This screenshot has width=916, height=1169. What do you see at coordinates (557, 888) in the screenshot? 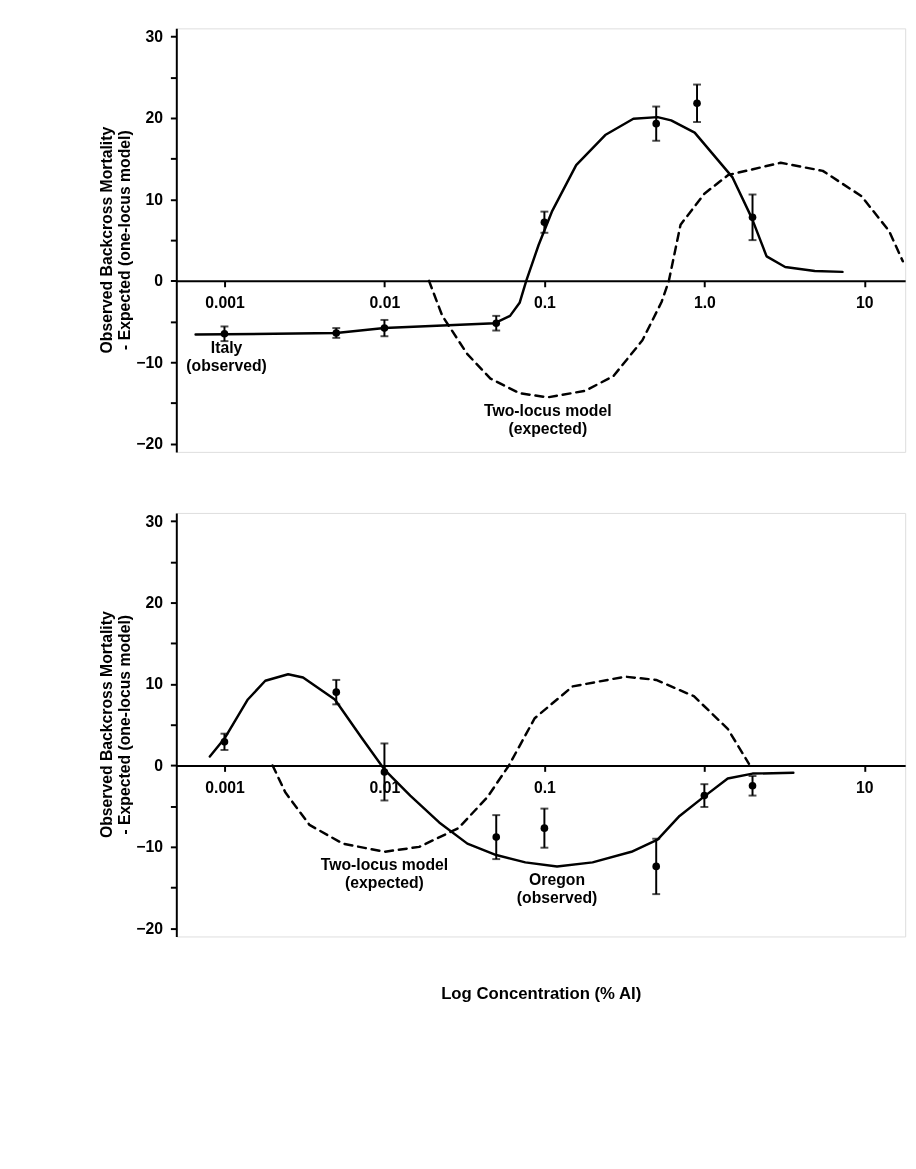
I see `series-label: Oregon (observed)` at bounding box center [557, 888].